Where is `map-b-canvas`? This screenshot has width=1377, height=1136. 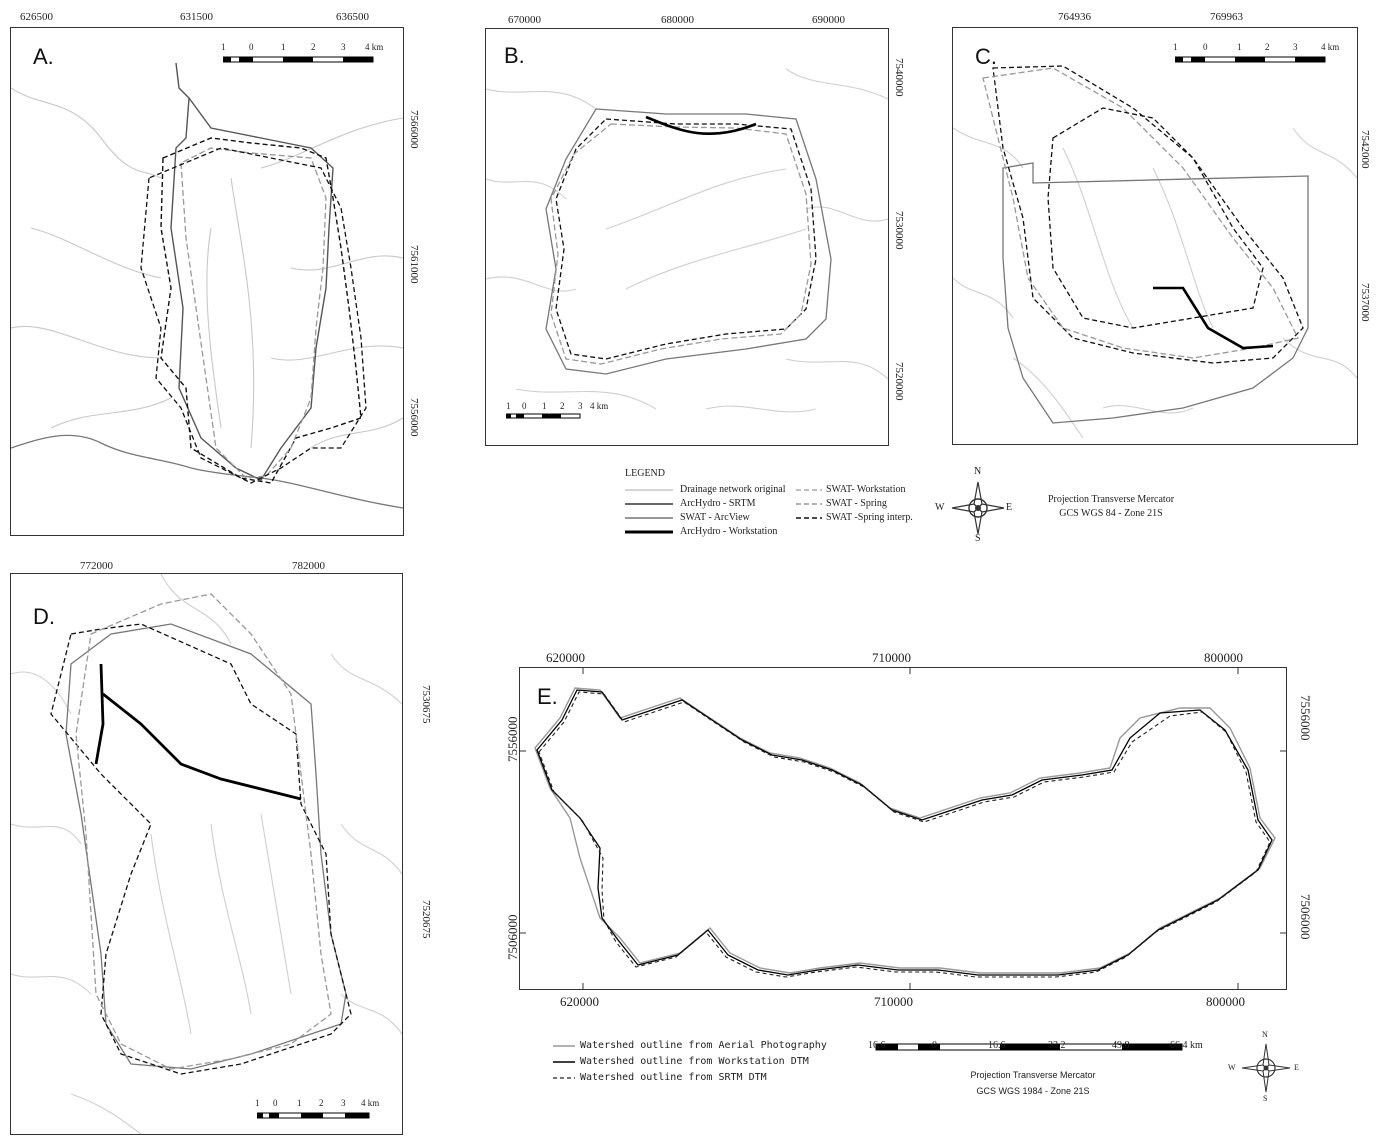
map-b-canvas is located at coordinates (687, 240).